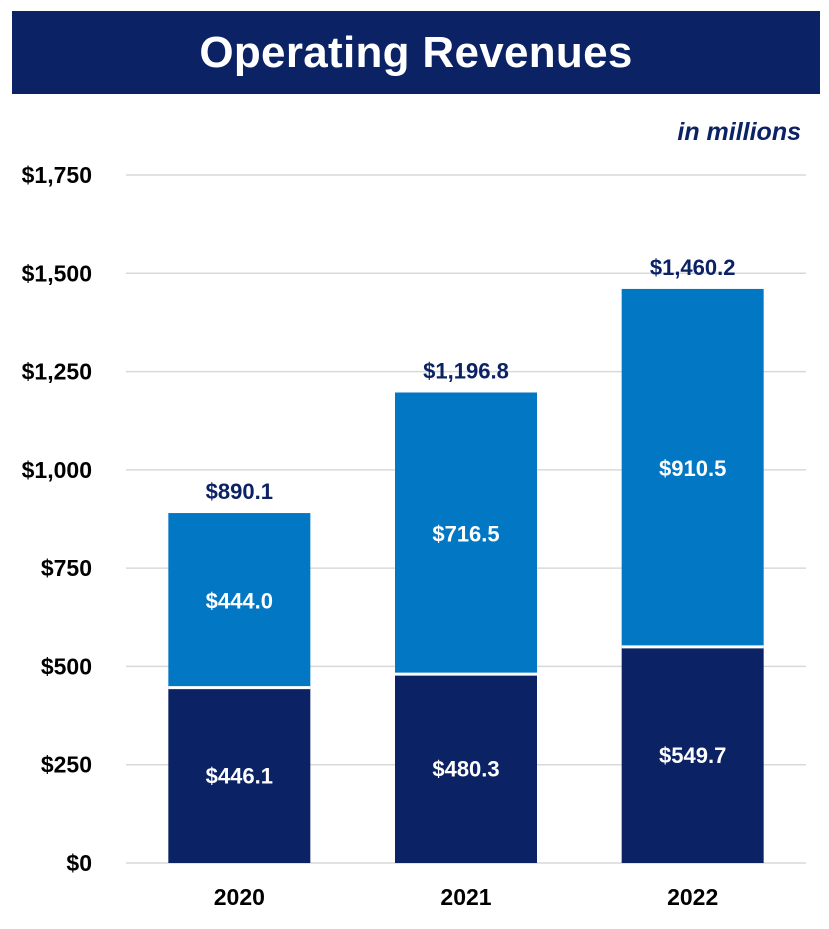 The width and height of the screenshot is (829, 929). Describe the element at coordinates (66, 568) in the screenshot. I see `y-tick-label: $750` at that location.